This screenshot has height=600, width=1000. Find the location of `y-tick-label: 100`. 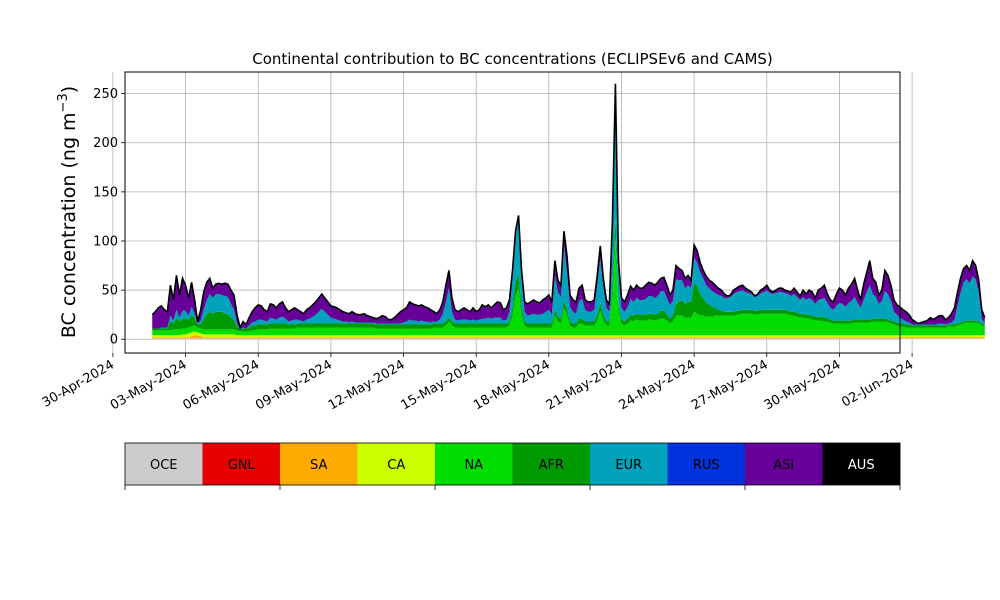

y-tick-label: 100 is located at coordinates (105, 241).